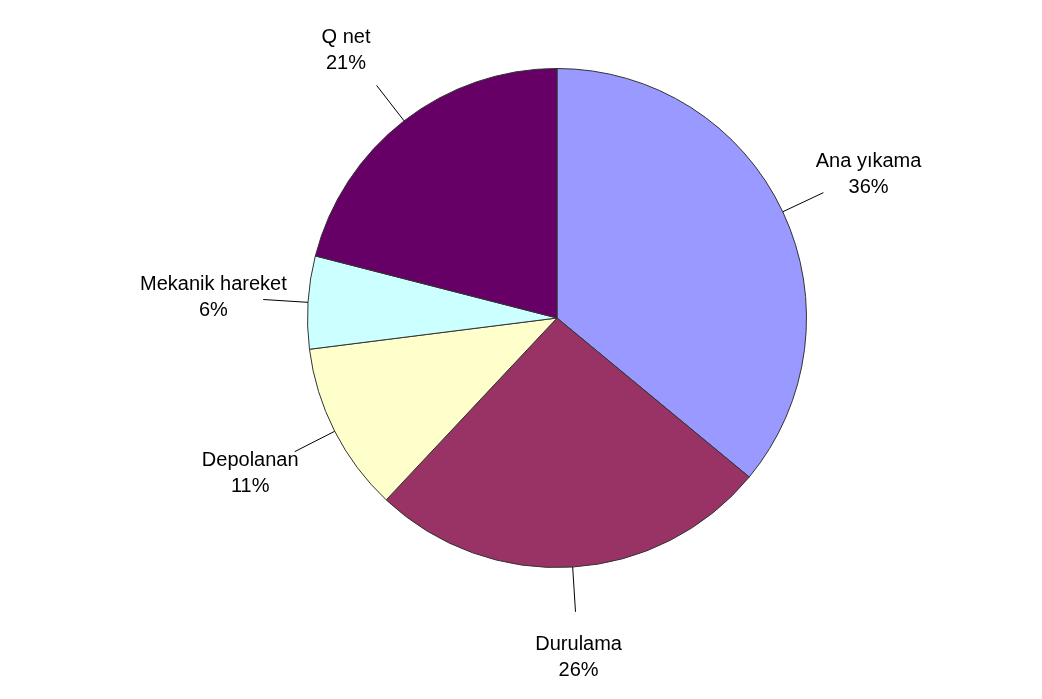 The image size is (1042, 699). What do you see at coordinates (578, 669) in the screenshot?
I see `data-label: 26%` at bounding box center [578, 669].